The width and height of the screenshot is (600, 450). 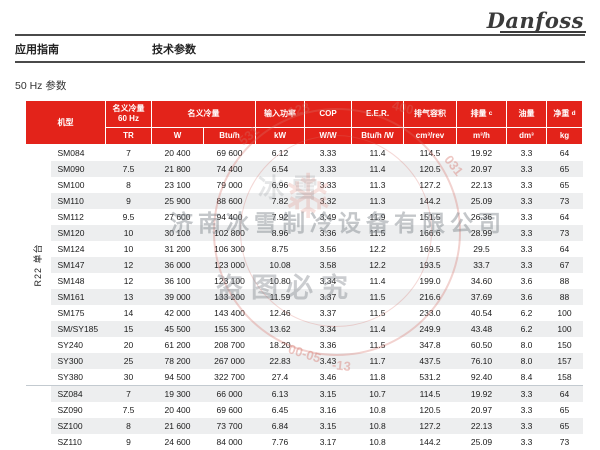 I want to click on value-cell: 216.6, so click(x=430, y=297).